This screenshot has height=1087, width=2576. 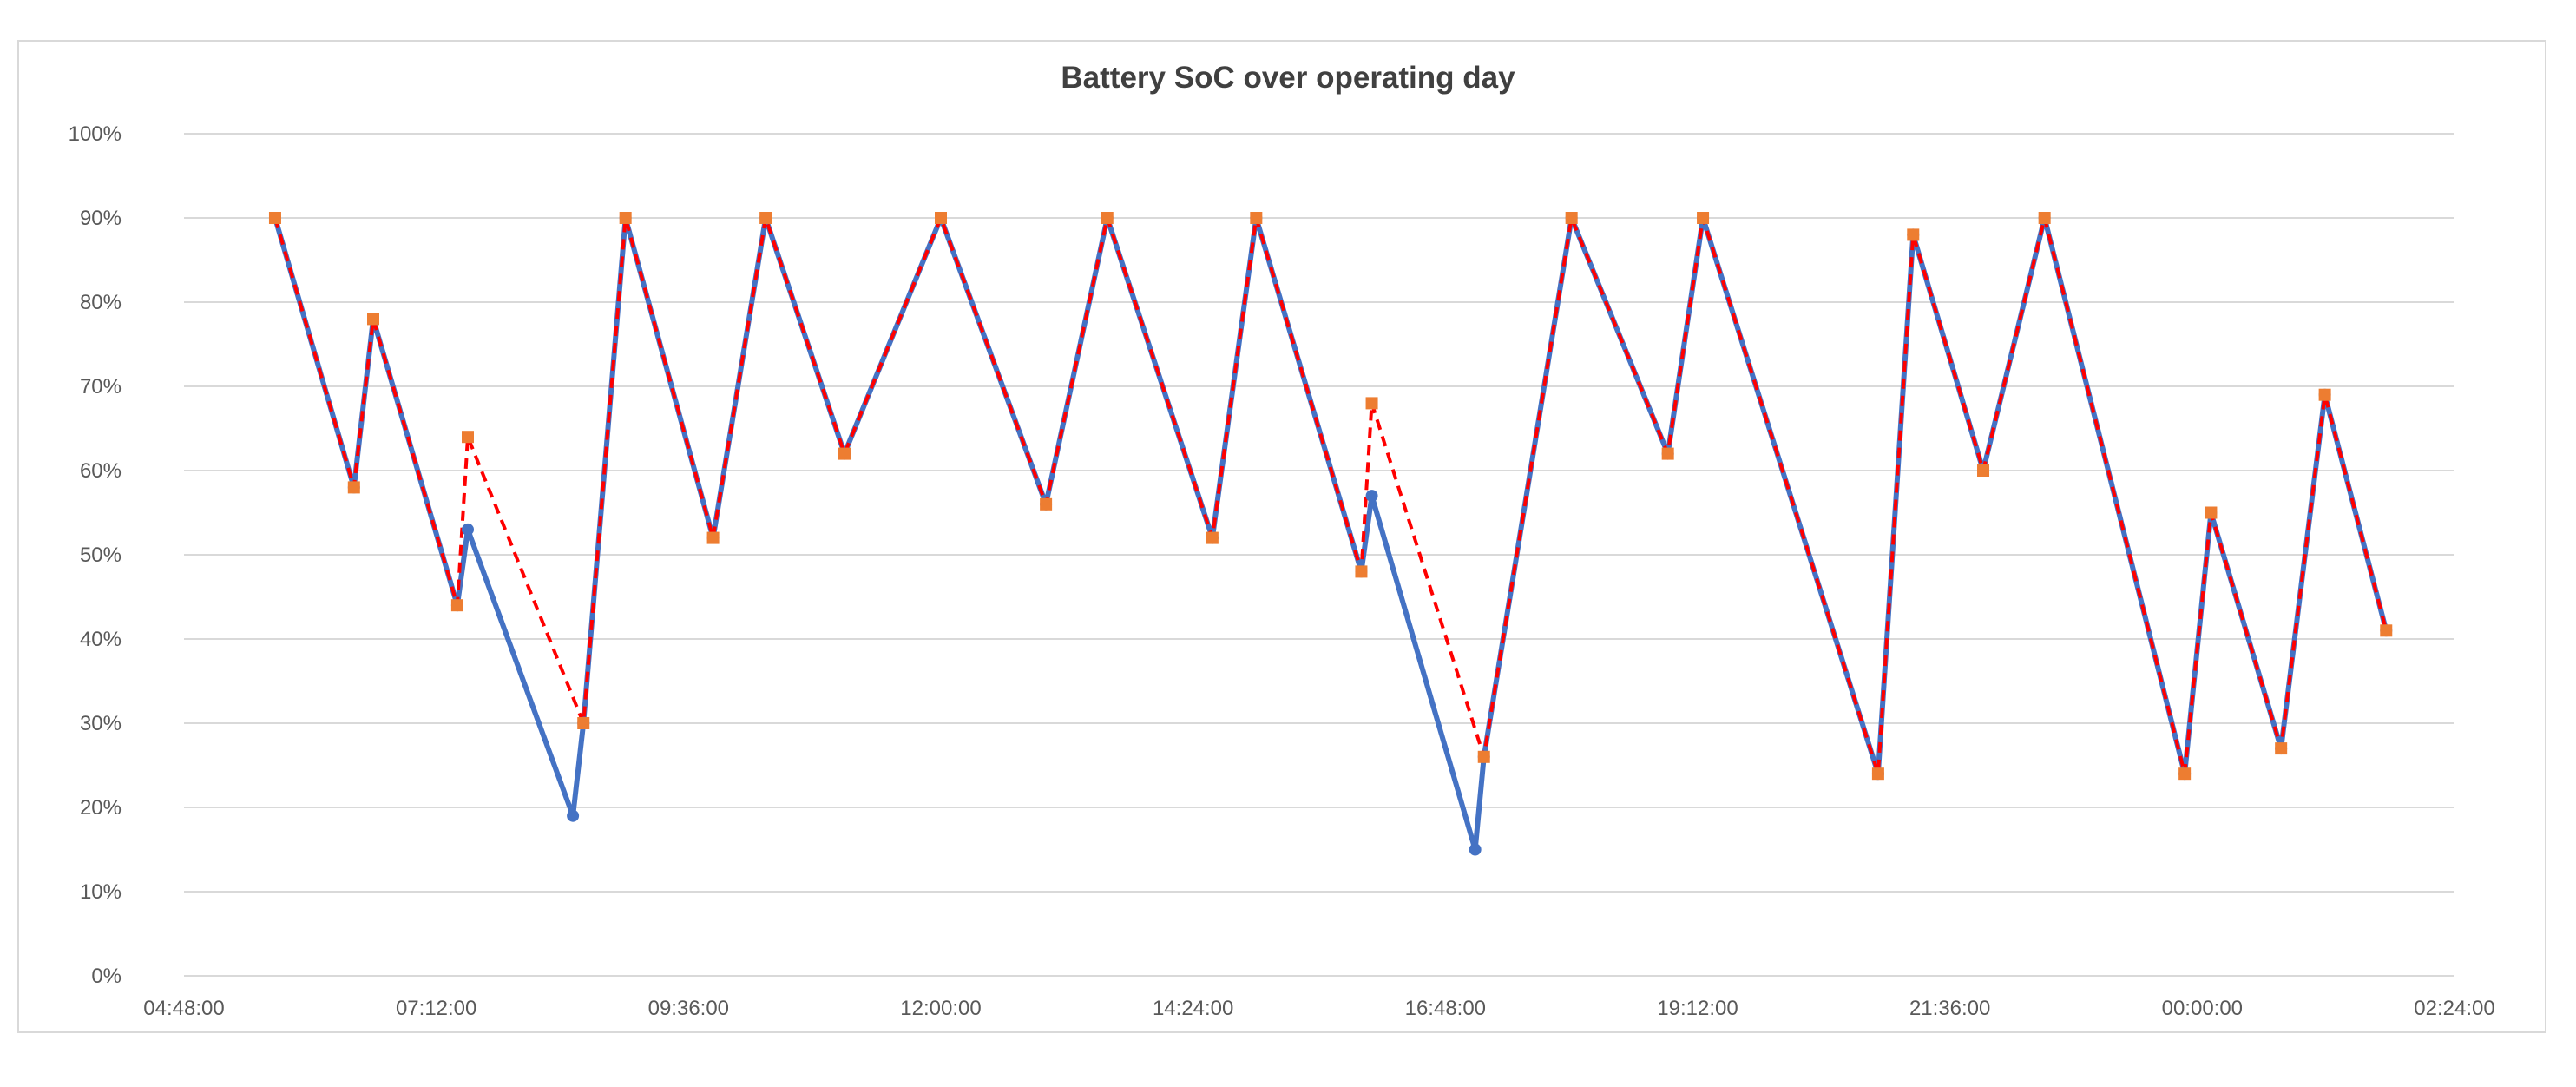 I want to click on y-tick-label: 70%, so click(x=101, y=387).